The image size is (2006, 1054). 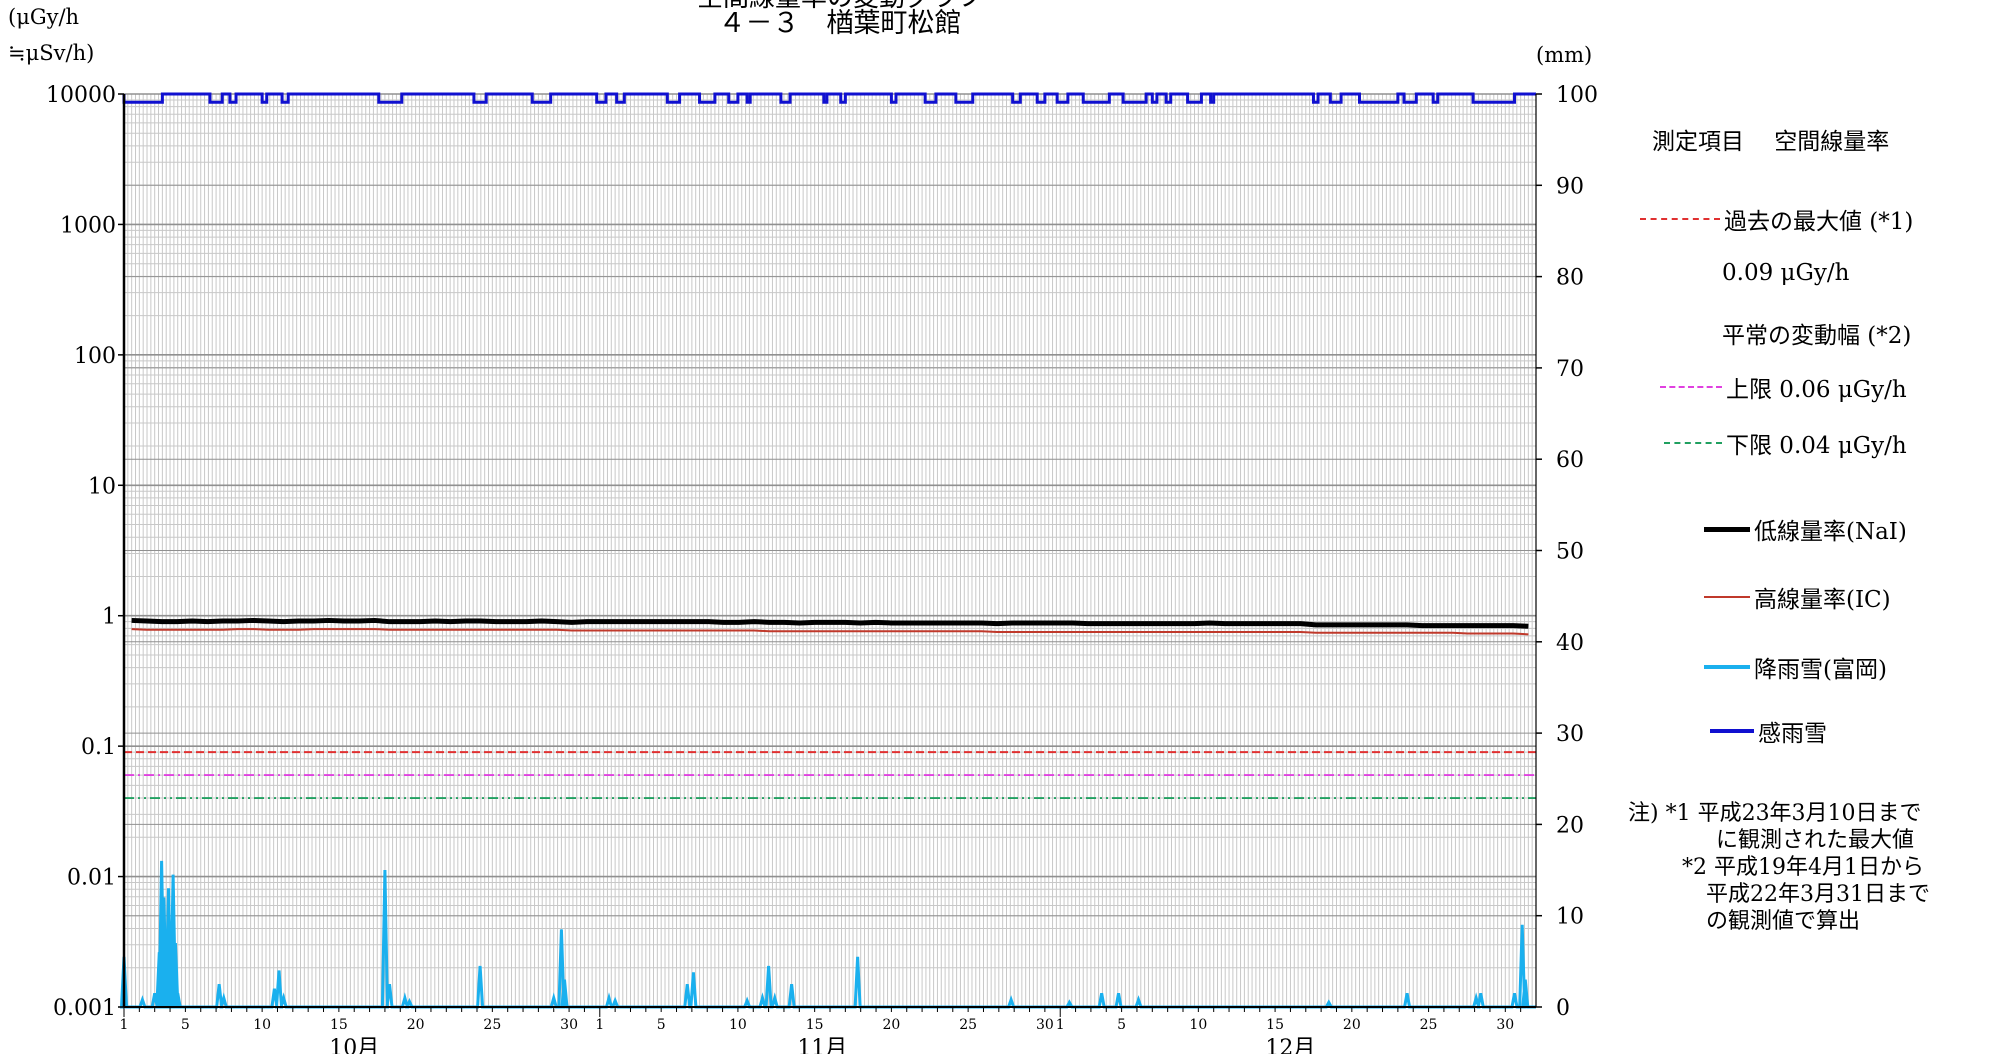 I want to click on lower-line-swatch, so click(x=1693, y=443).